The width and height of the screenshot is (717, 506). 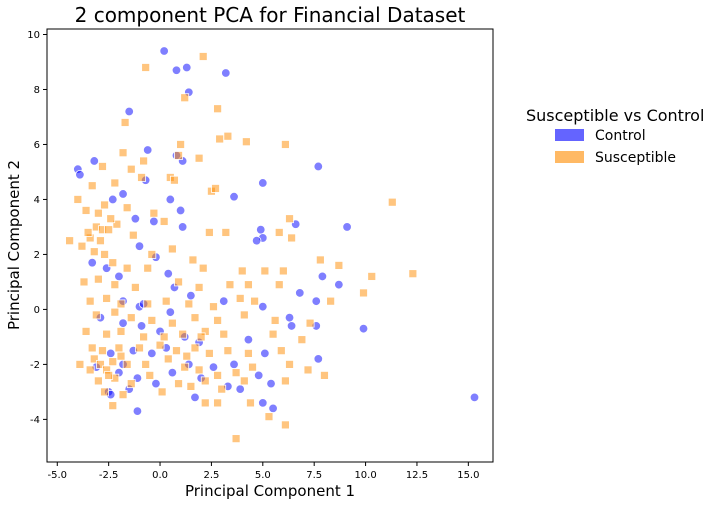 I want to click on x-tick-label: -5.0, so click(x=58, y=475).